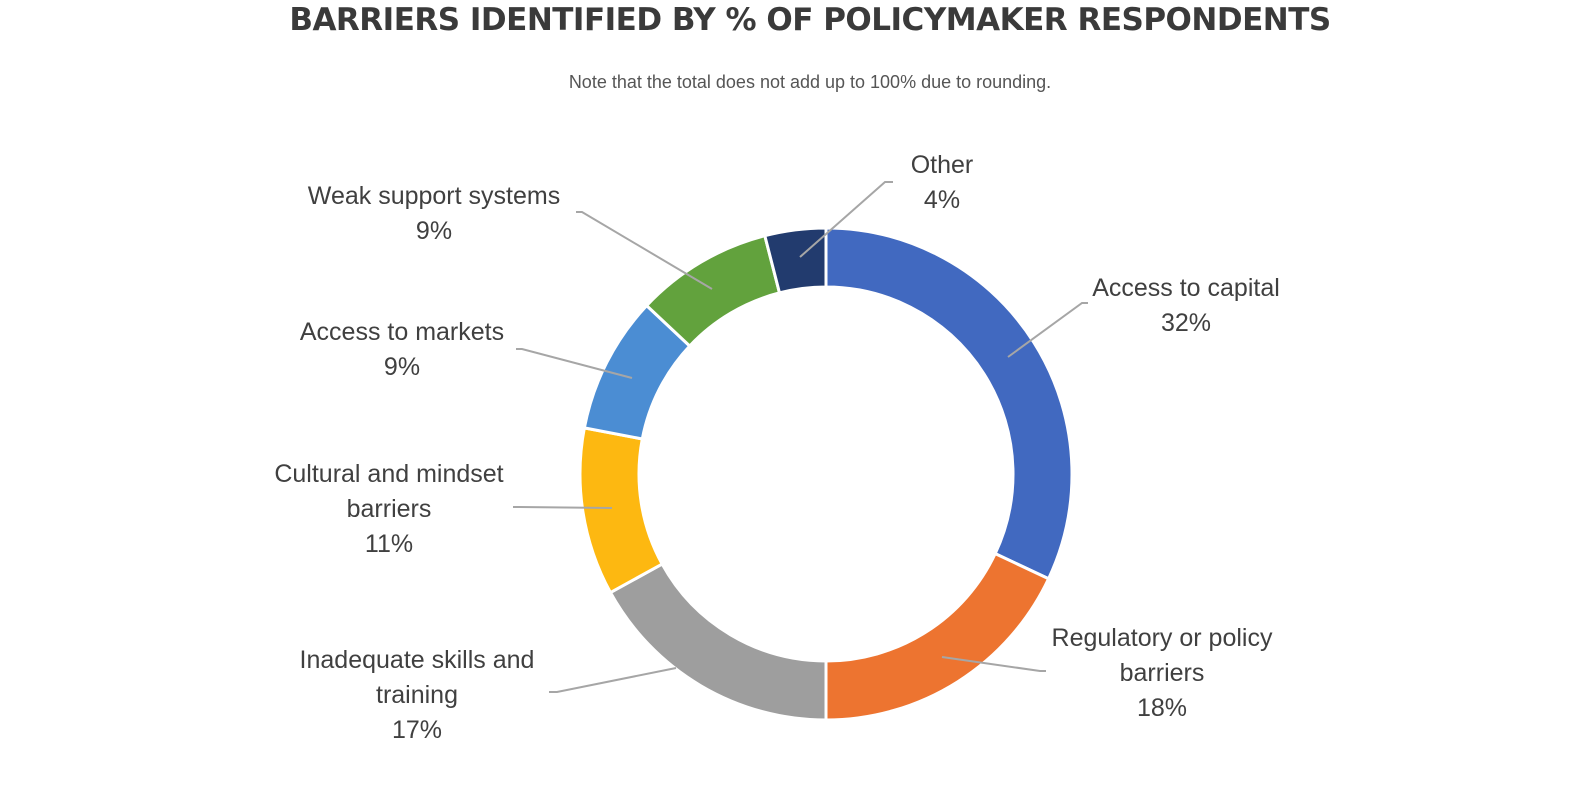 The image size is (1585, 801). Describe the element at coordinates (434, 213) in the screenshot. I see `data-label-weak-support-systems: Weak support systems 9%` at that location.